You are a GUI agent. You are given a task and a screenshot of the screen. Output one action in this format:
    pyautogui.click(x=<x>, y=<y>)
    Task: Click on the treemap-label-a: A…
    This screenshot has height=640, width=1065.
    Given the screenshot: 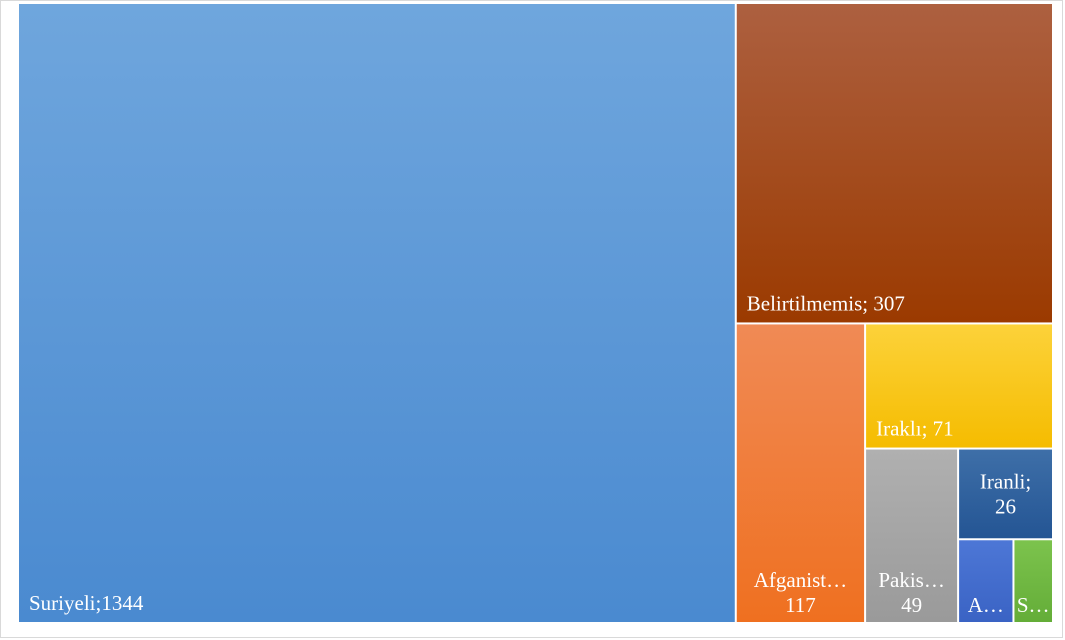 What is the action you would take?
    pyautogui.click(x=986, y=605)
    